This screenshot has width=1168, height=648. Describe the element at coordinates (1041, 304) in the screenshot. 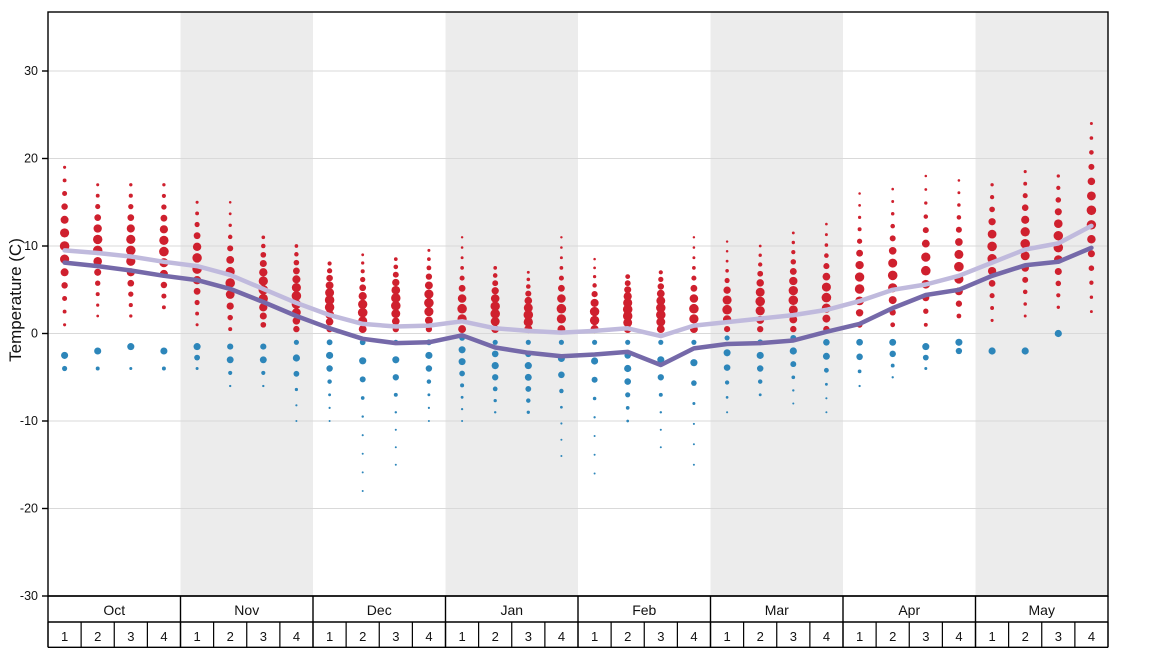

I see `month-band-may` at that location.